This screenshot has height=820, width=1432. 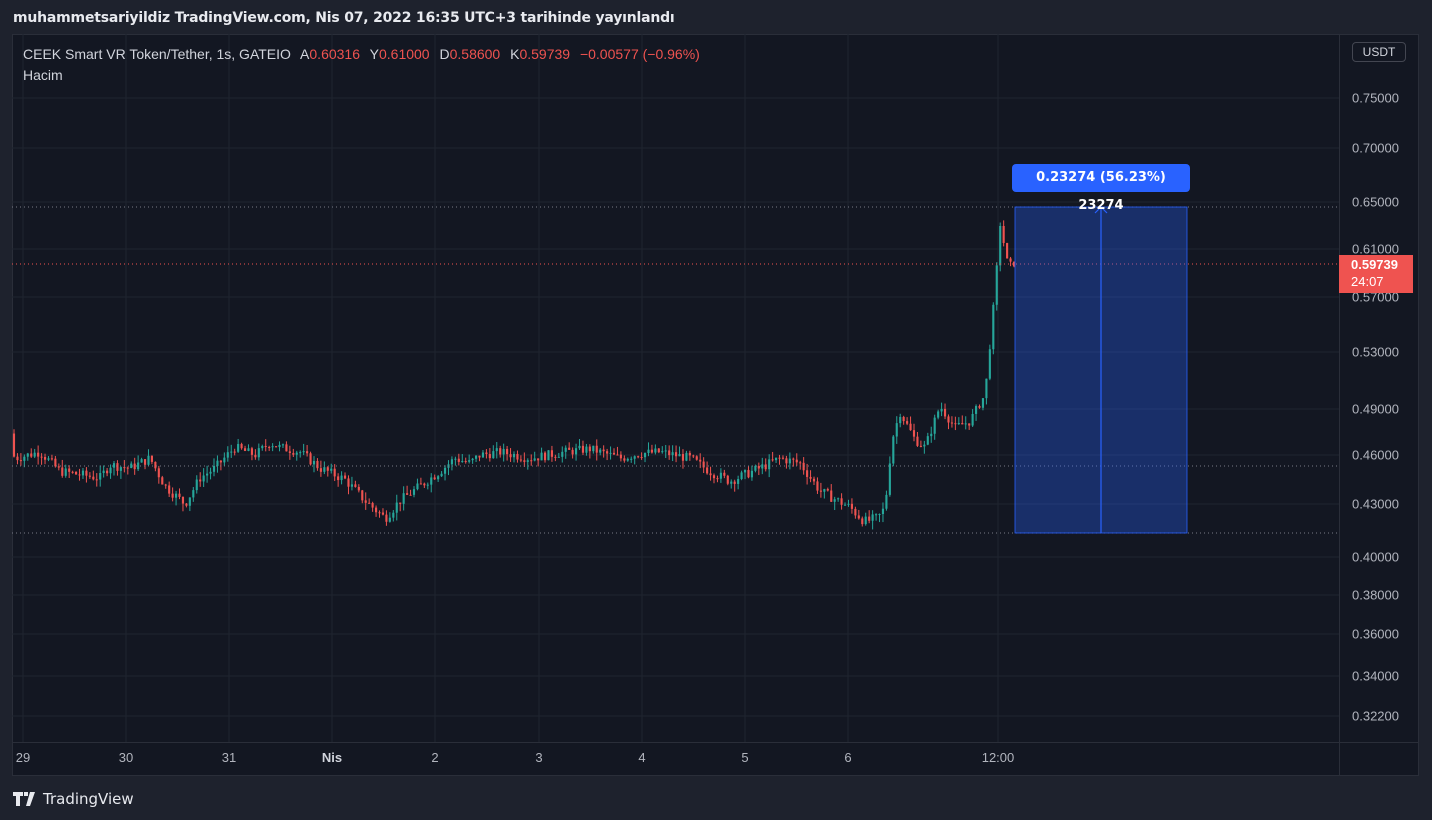 I want to click on volume-legend: Hacim, so click(x=43, y=75).